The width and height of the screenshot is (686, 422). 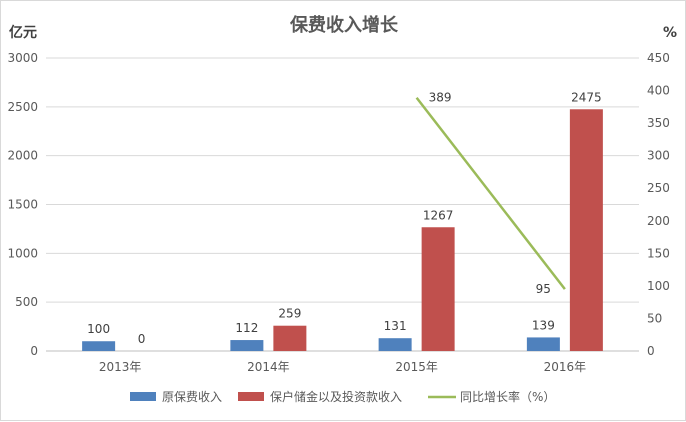 What do you see at coordinates (336, 396) in the screenshot?
I see `legend-label: 保户储金以及投资款收入` at bounding box center [336, 396].